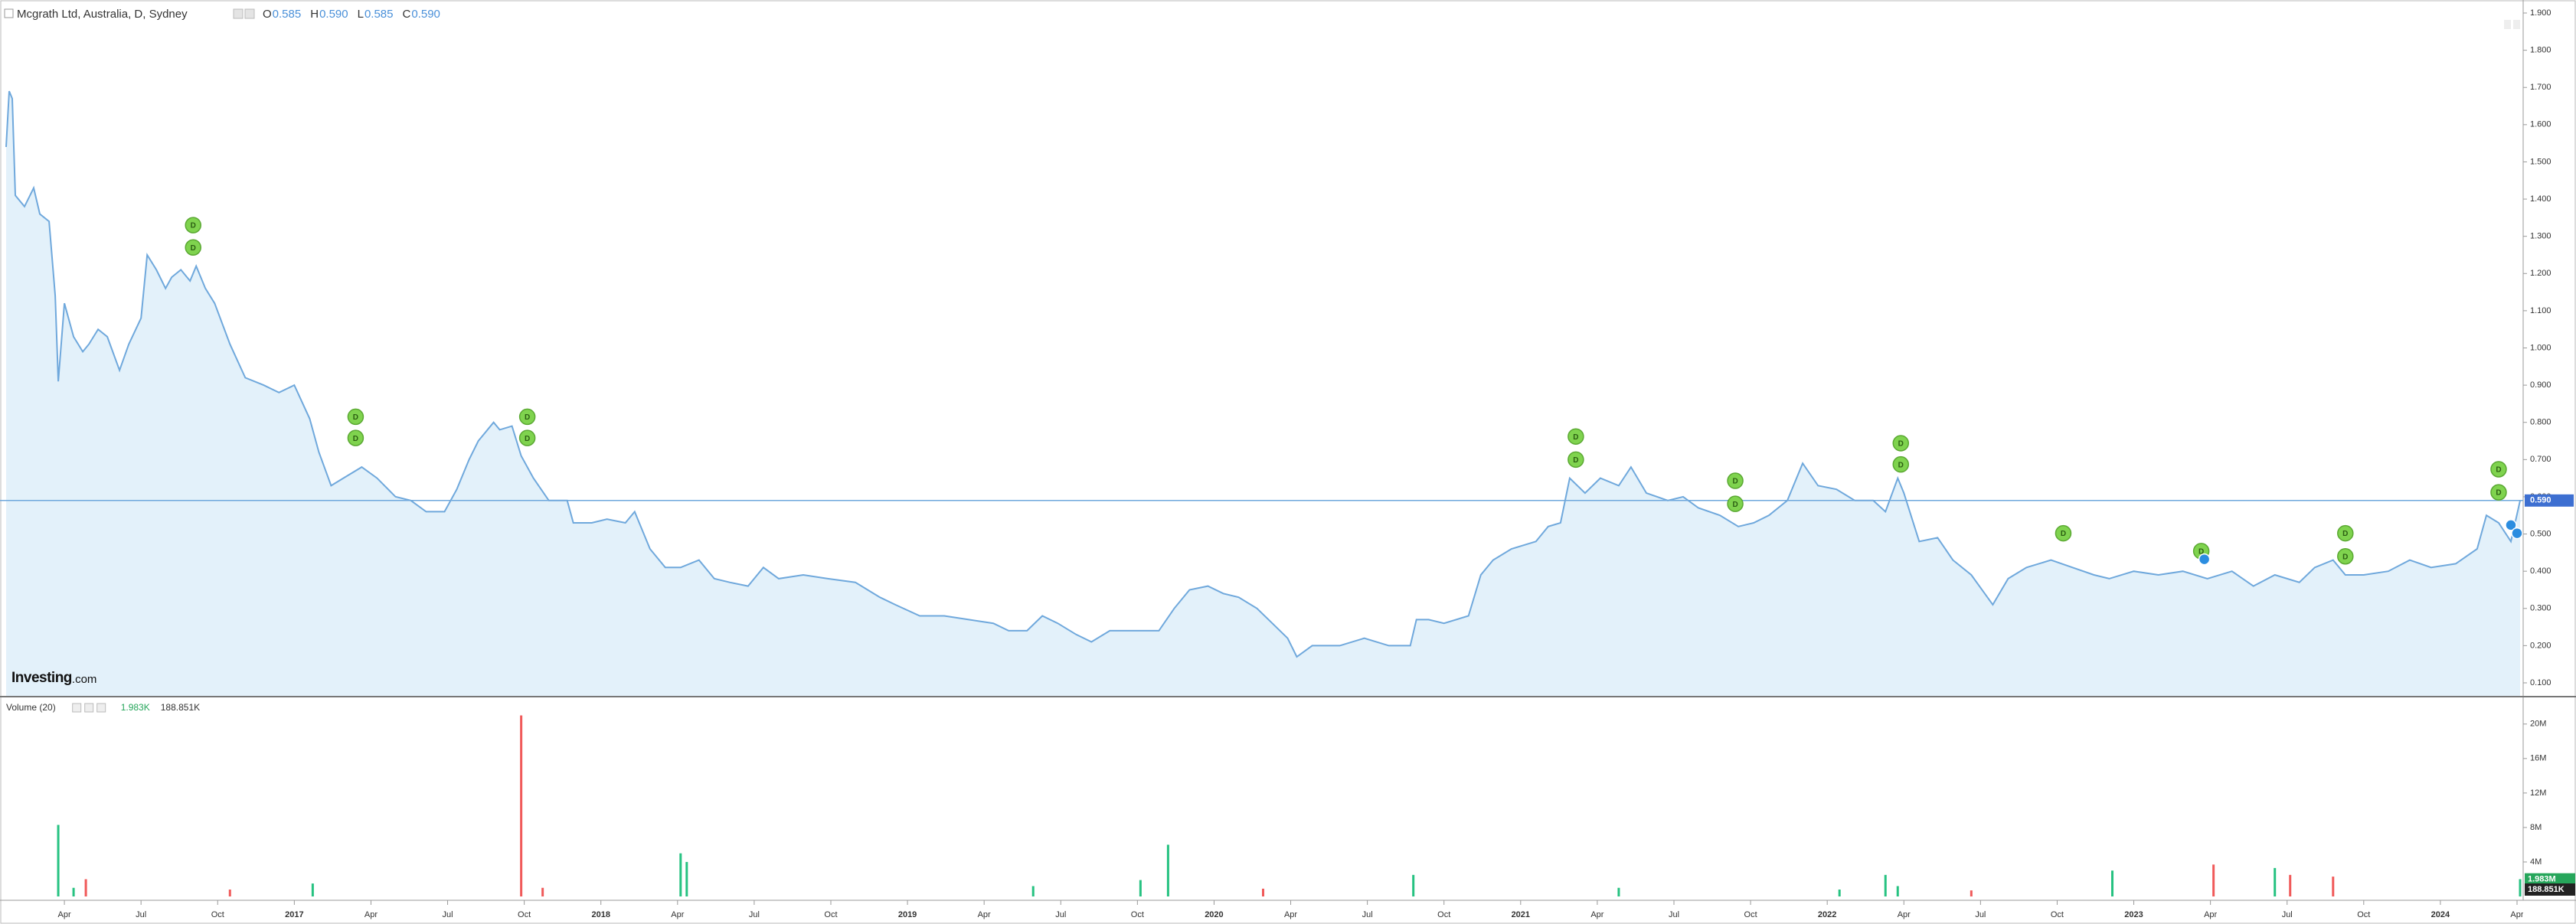  I want to click on y-tick-label: 1.300, so click(2540, 236).